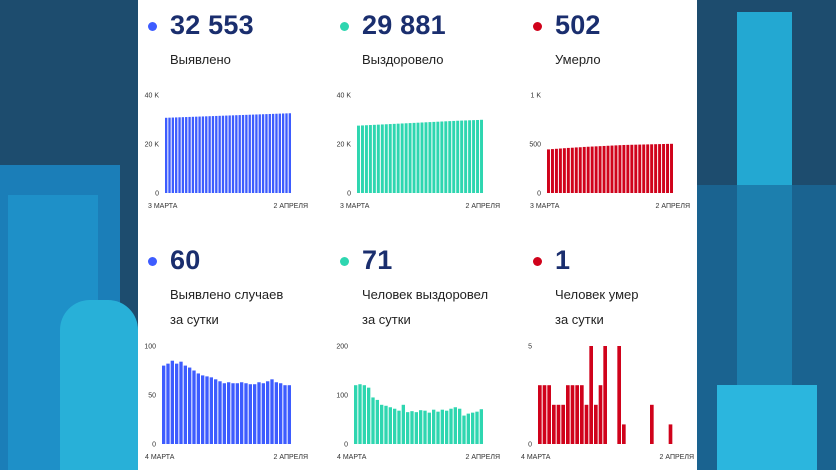 Image resolution: width=836 pixels, height=470 pixels. Describe the element at coordinates (185, 260) in the screenshot. I see `stat-value: 60` at that location.